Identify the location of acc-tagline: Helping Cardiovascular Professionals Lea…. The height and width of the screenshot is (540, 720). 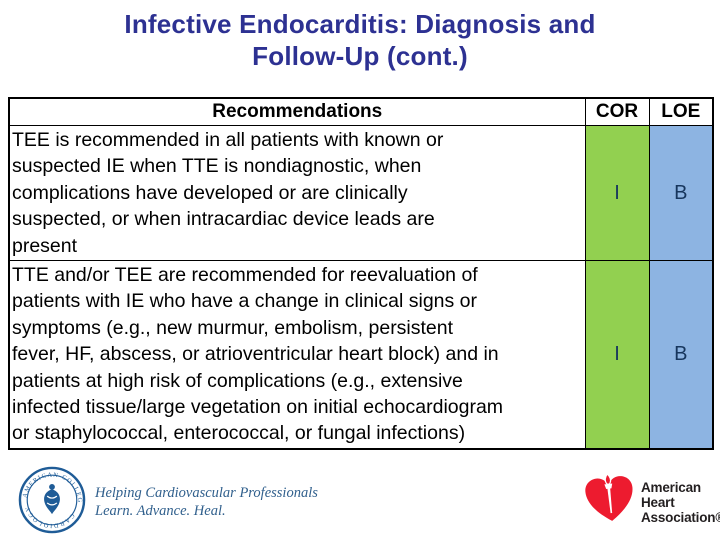
(206, 502).